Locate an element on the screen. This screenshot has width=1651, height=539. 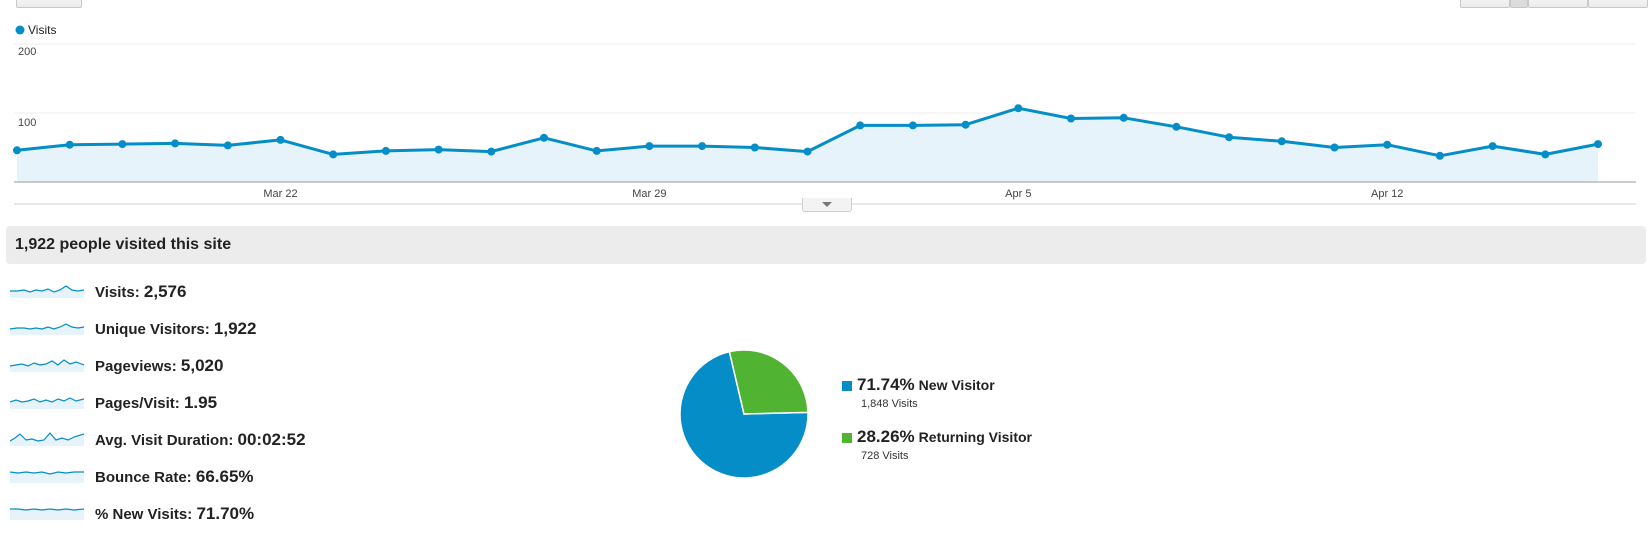
metric-pageviews-text: Pageviews: 5,020 is located at coordinates (159, 366).